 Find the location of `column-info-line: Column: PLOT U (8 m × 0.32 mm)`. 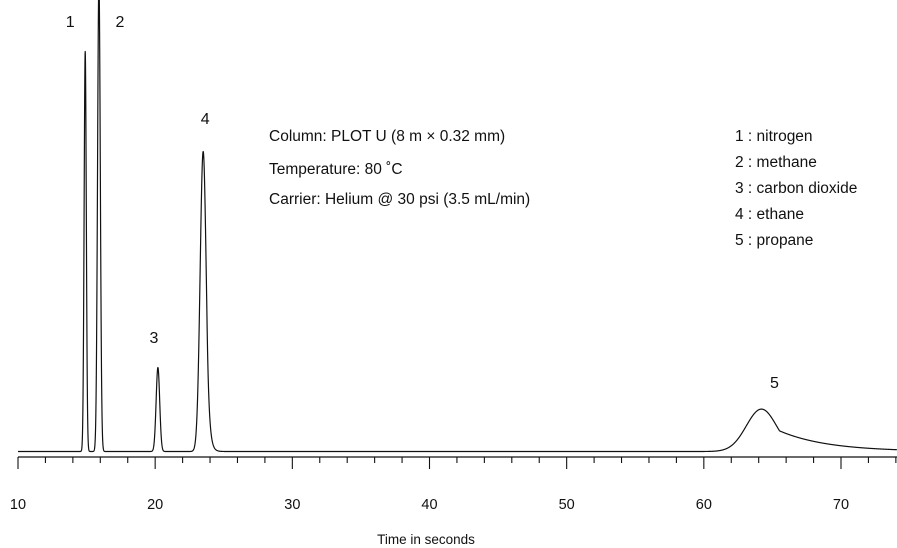

column-info-line: Column: PLOT U (8 m × 0.32 mm) is located at coordinates (387, 136).